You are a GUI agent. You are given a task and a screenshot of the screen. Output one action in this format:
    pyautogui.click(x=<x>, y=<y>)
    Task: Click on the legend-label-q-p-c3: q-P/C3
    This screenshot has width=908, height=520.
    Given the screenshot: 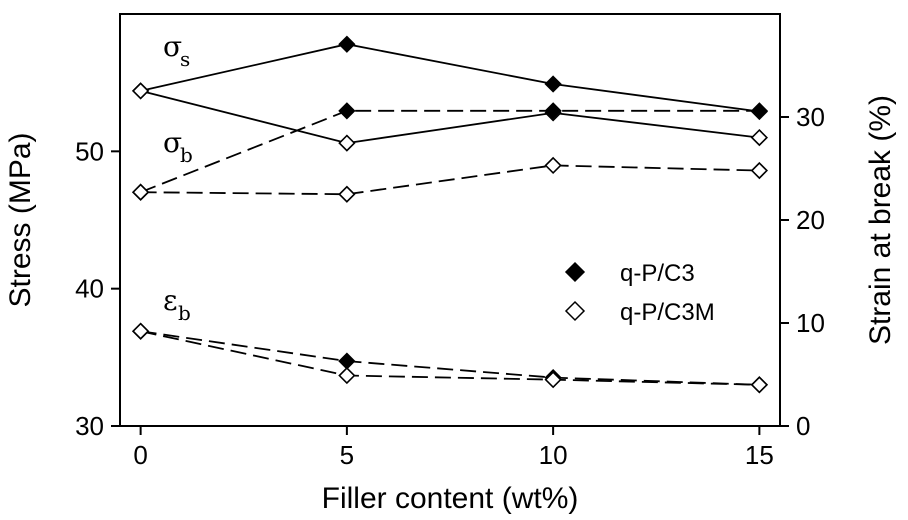 What is the action you would take?
    pyautogui.click(x=657, y=273)
    